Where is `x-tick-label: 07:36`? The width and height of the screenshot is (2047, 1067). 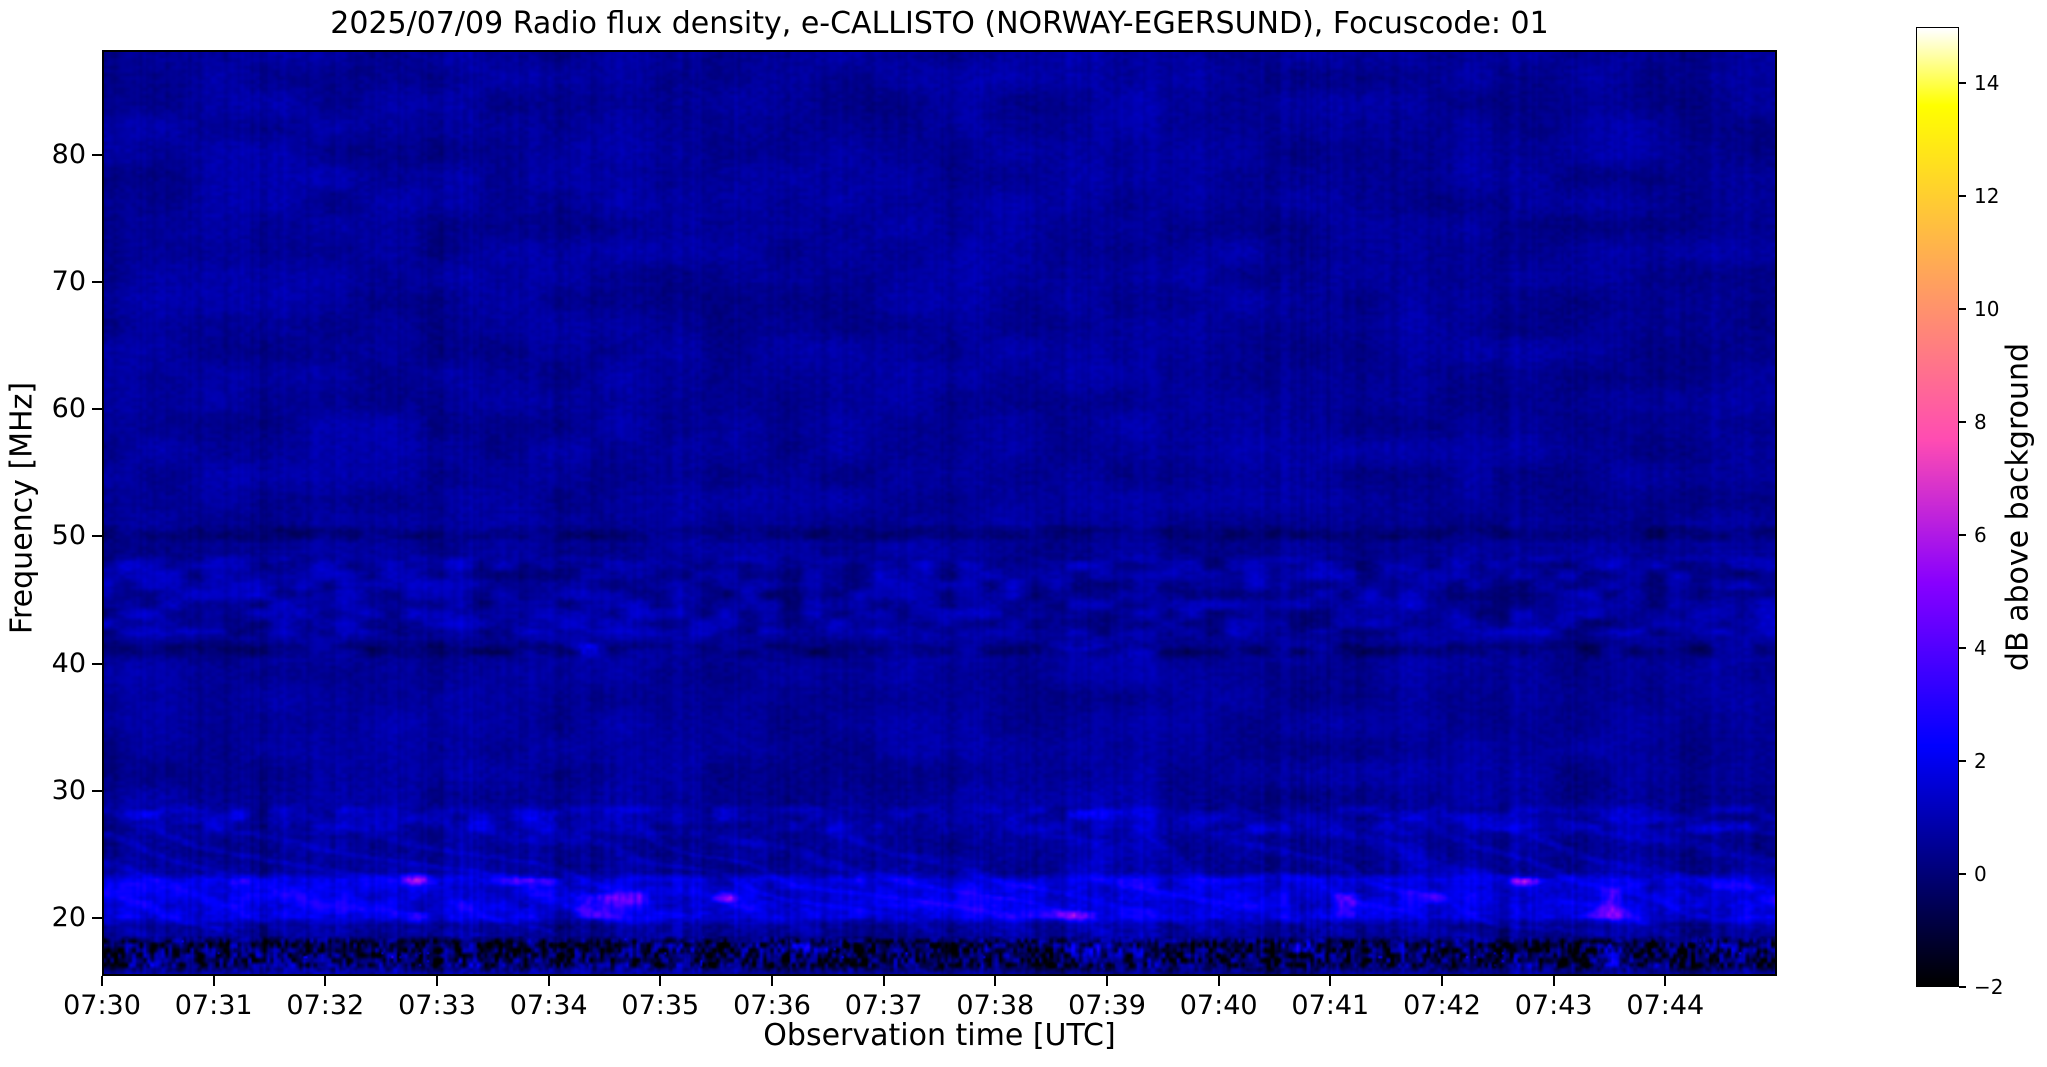
x-tick-label: 07:36 is located at coordinates (772, 1005).